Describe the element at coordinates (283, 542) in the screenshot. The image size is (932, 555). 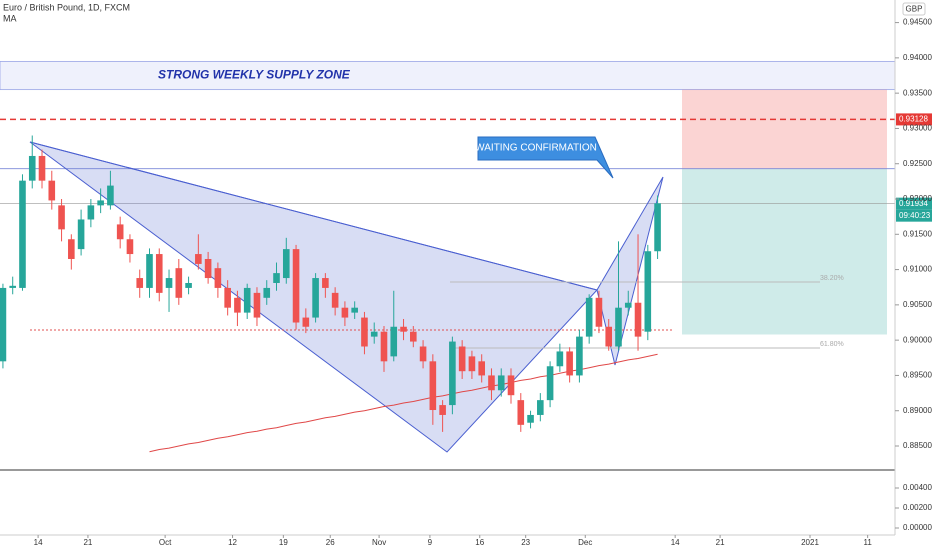
I see `x-tick-label: 19` at that location.